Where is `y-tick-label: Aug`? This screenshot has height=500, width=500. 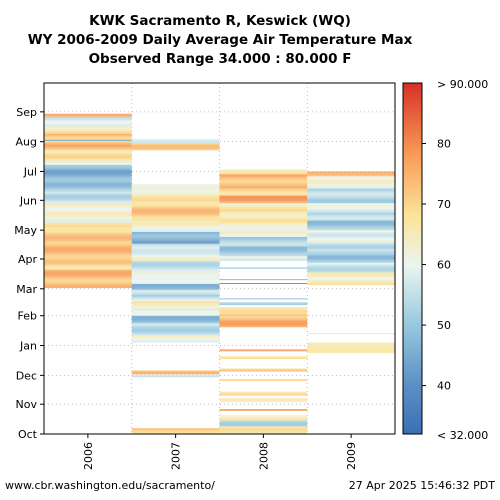 y-tick-label: Aug is located at coordinates (26, 142).